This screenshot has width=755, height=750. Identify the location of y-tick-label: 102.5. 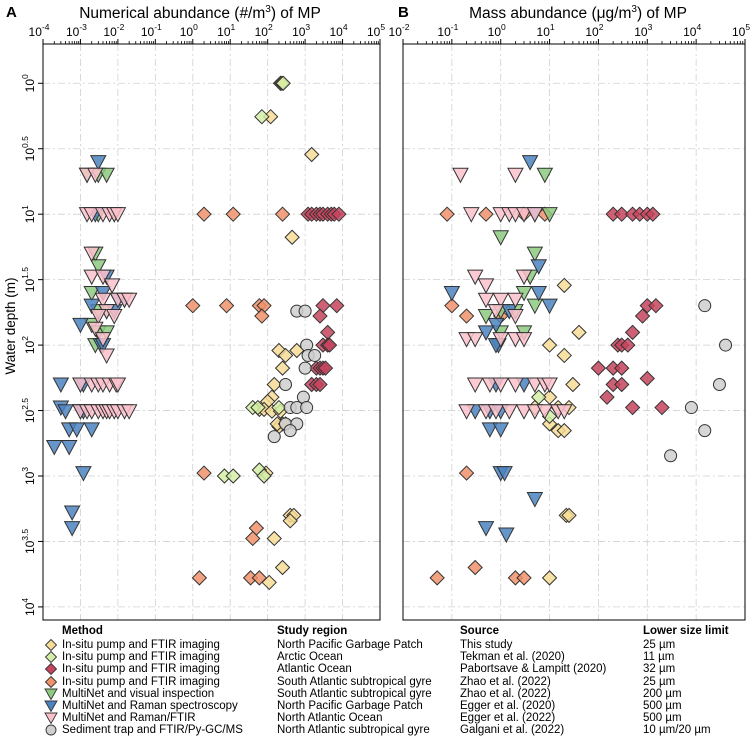
(28, 410).